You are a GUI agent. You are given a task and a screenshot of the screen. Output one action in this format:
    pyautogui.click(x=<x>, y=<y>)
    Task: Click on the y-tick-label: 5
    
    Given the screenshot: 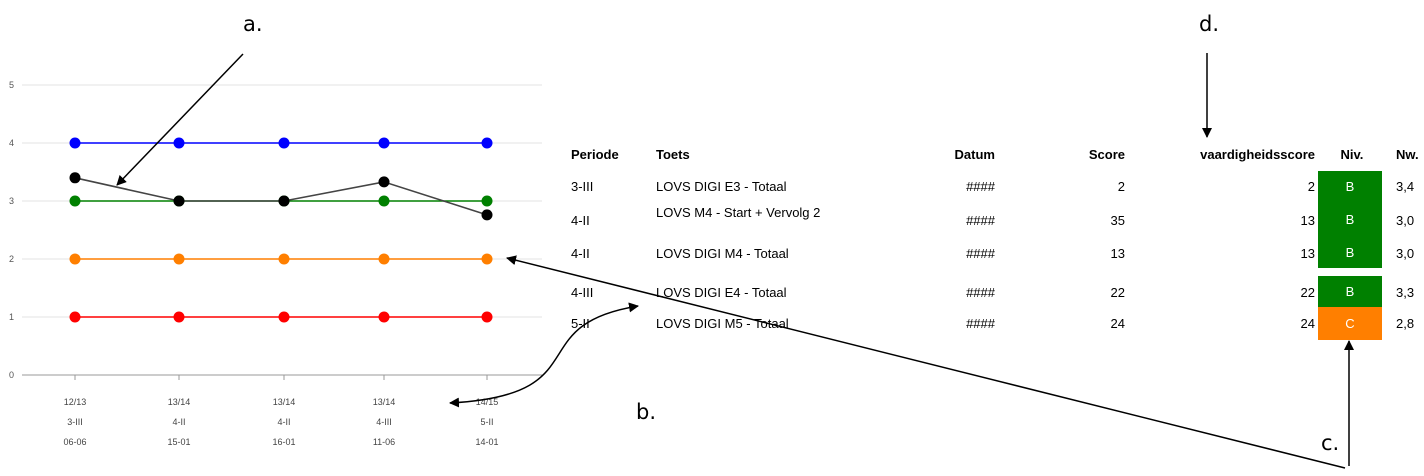 What is the action you would take?
    pyautogui.click(x=11, y=85)
    